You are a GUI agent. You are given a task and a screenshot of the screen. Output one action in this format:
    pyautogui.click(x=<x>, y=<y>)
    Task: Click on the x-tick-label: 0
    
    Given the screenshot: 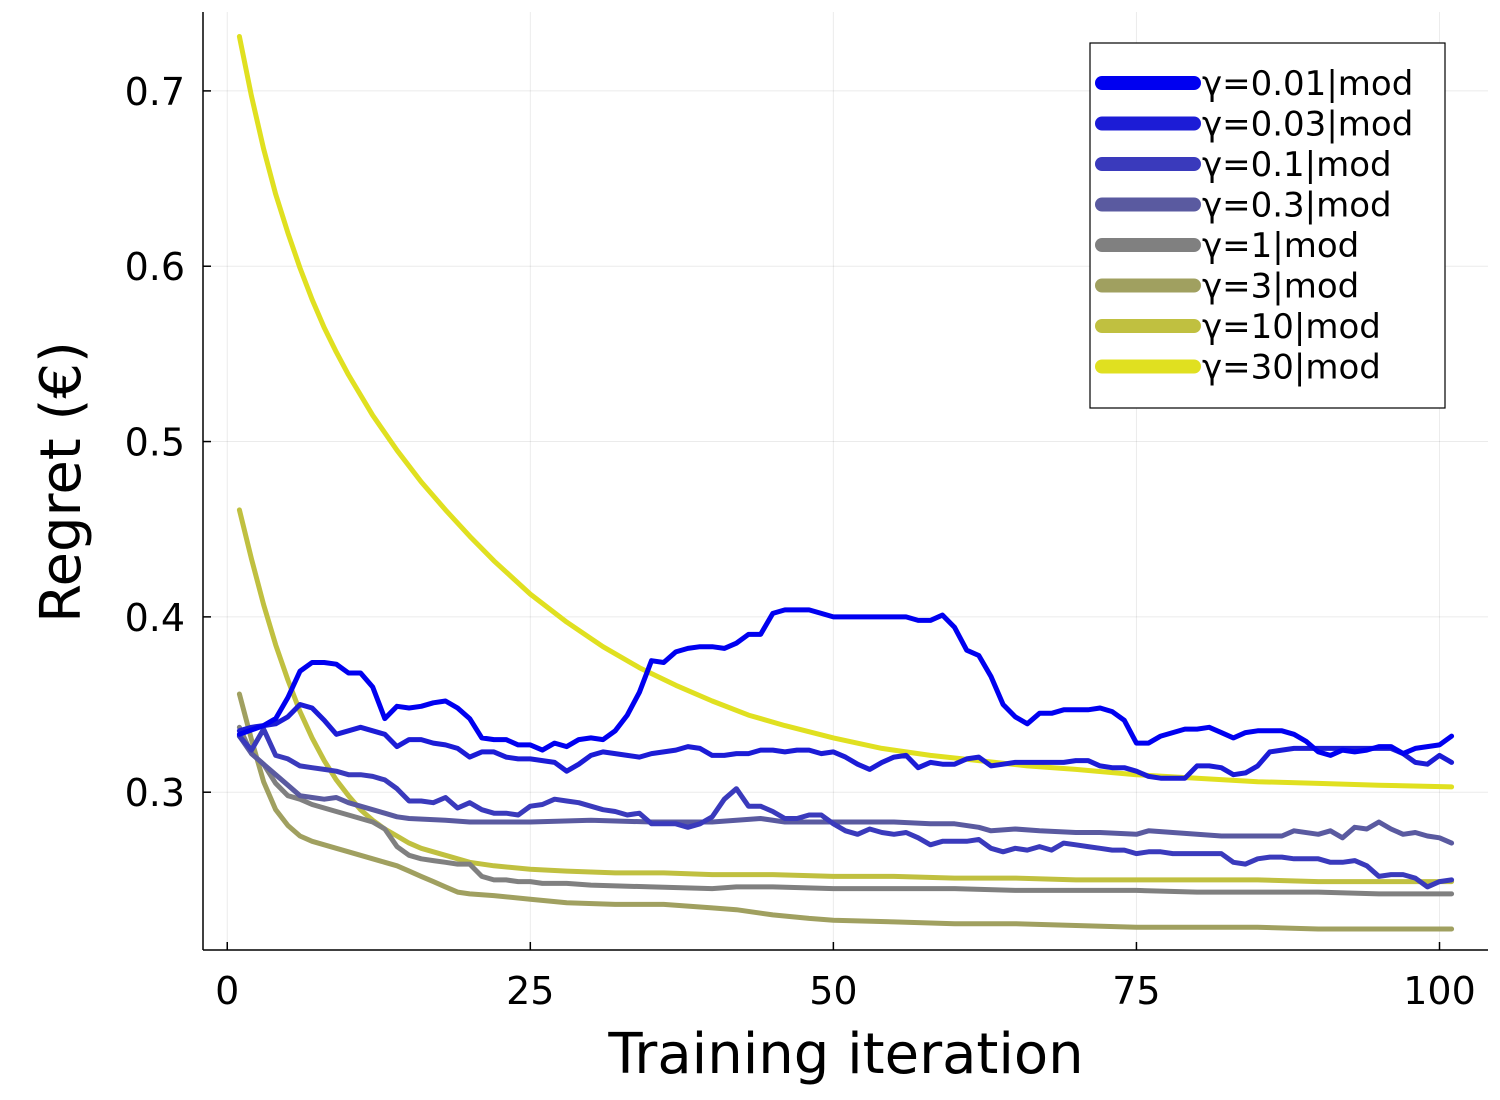 What is the action you would take?
    pyautogui.click(x=227, y=991)
    